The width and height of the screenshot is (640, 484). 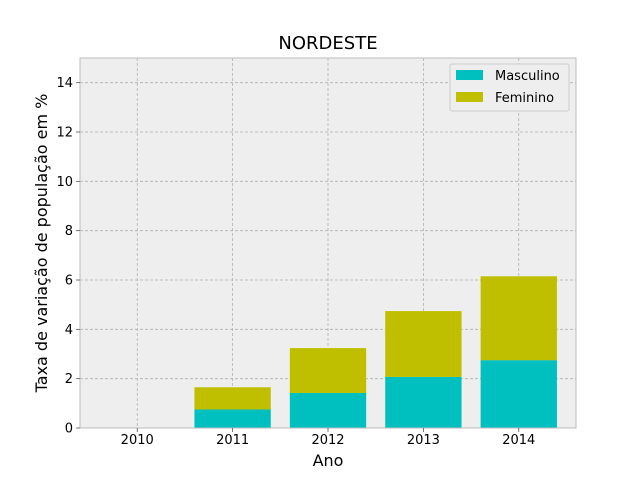 What do you see at coordinates (69, 429) in the screenshot?
I see `y-tick-label: 0` at bounding box center [69, 429].